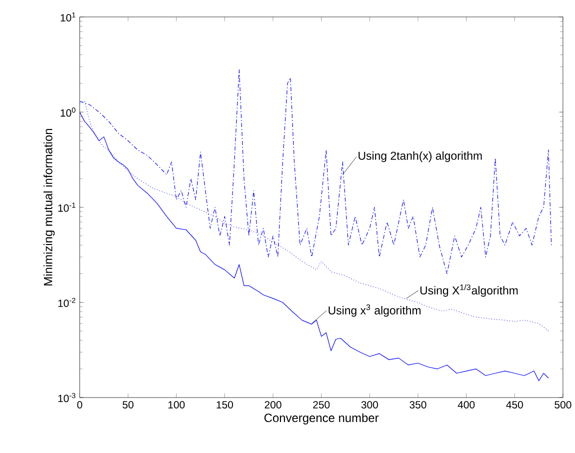 This screenshot has height=453, width=575. What do you see at coordinates (68, 17) in the screenshot?
I see `y-tick-label: 10$^{1}$` at bounding box center [68, 17].